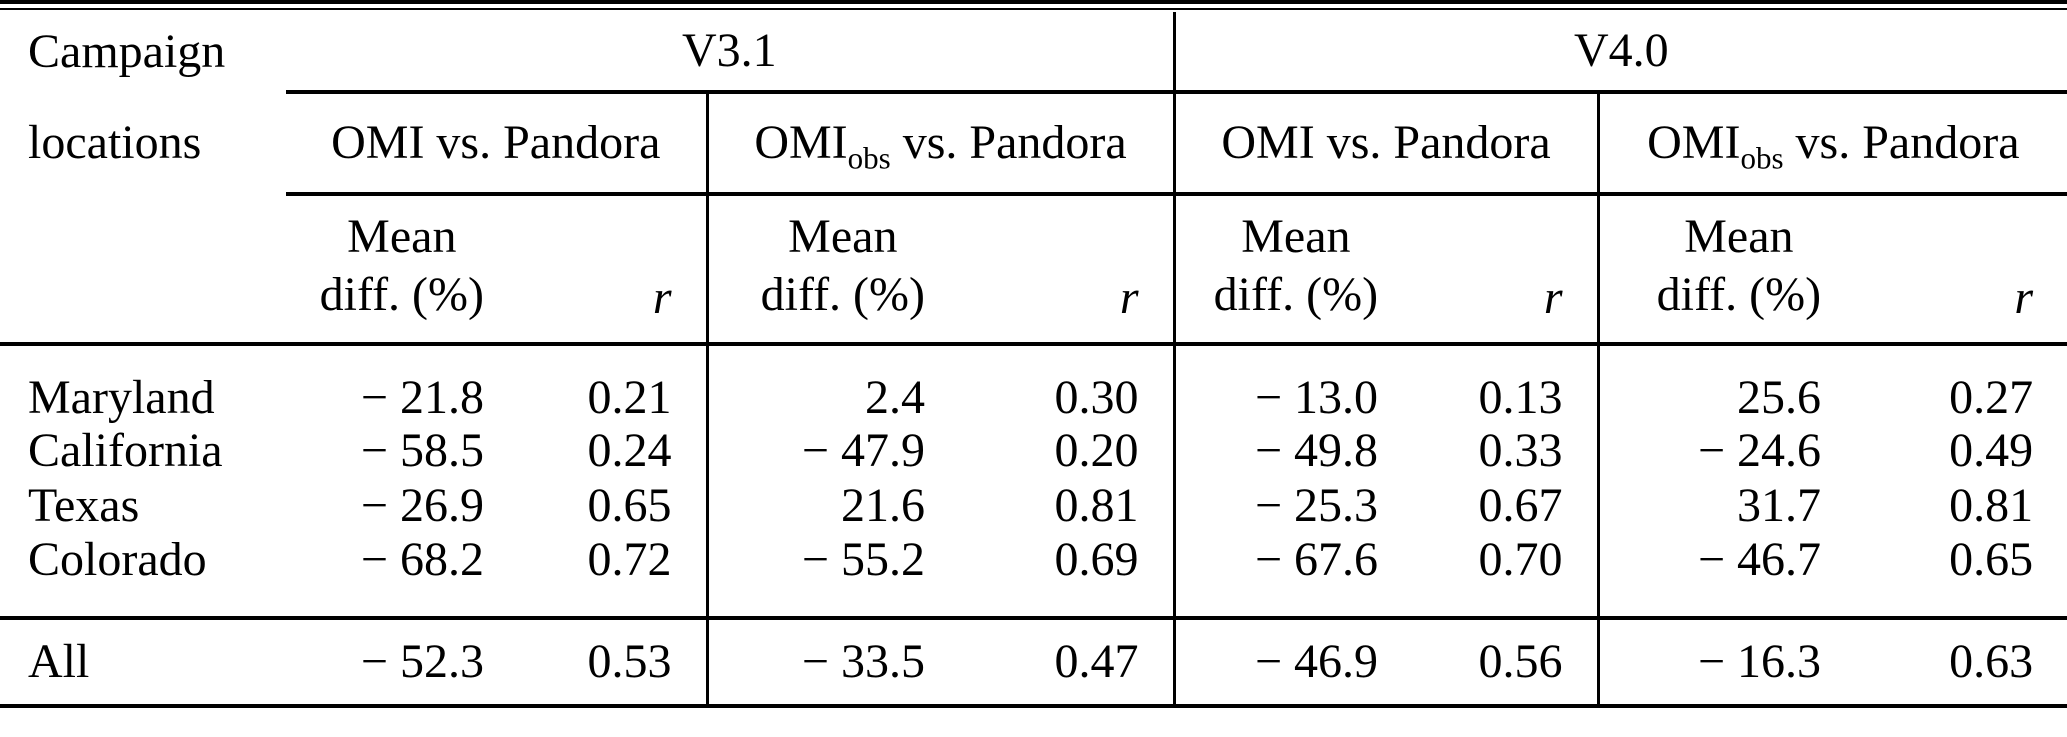 The height and width of the screenshot is (737, 2067). What do you see at coordinates (895, 397) in the screenshot?
I see `cell-mean-diff: 2.4` at bounding box center [895, 397].